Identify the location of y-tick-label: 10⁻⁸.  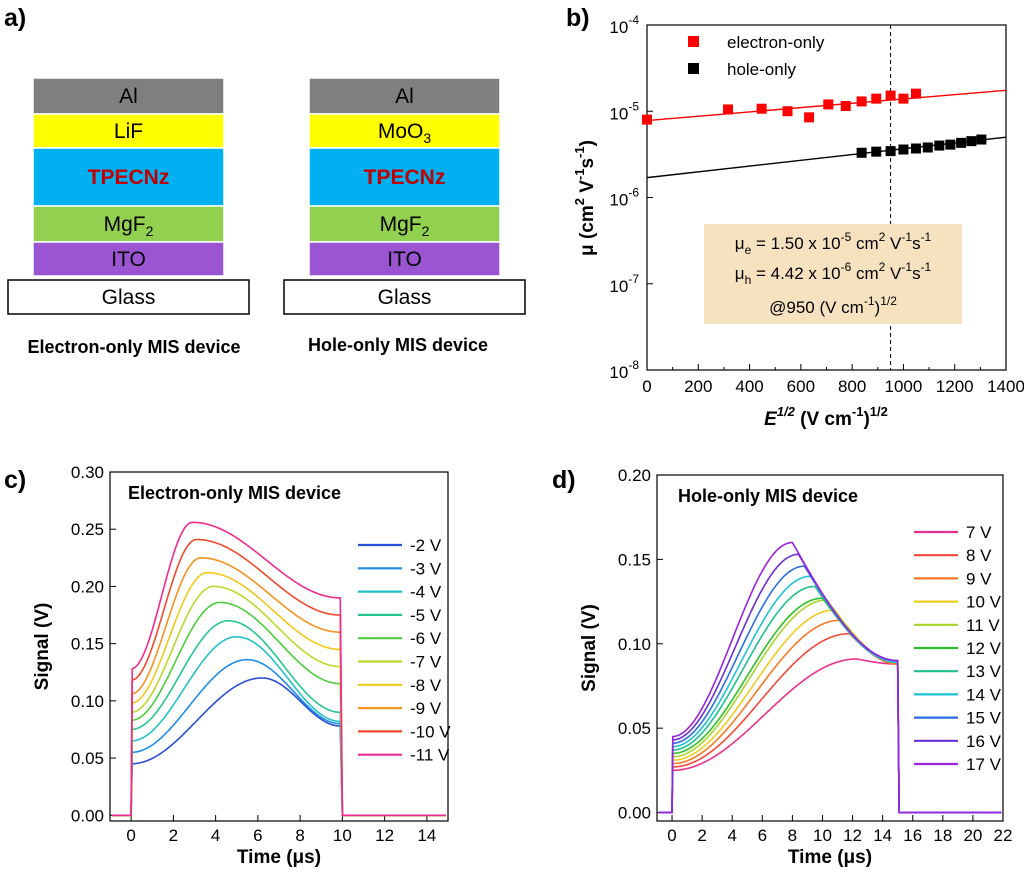
(624, 370).